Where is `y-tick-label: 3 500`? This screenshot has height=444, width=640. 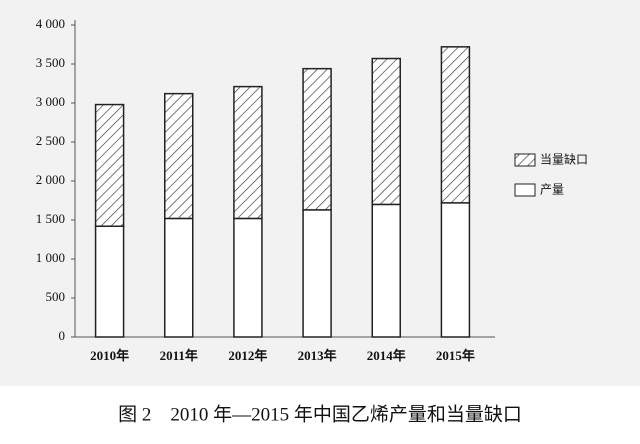 y-tick-label: 3 500 is located at coordinates (50, 62).